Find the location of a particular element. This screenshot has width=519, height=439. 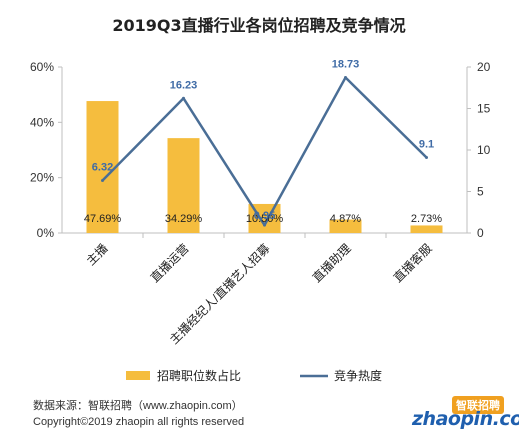

zhaopin-logo: 智联招聘 zhaopin.com is located at coordinates (465, 413).